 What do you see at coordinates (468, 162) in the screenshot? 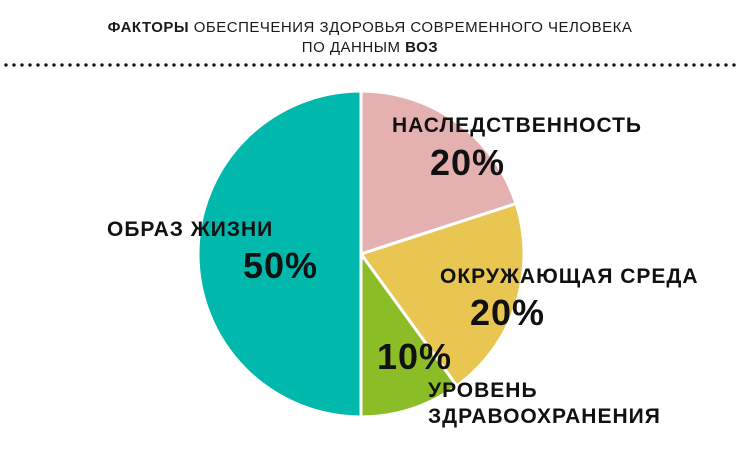
I see `slice-value-heredity: 20%` at bounding box center [468, 162].